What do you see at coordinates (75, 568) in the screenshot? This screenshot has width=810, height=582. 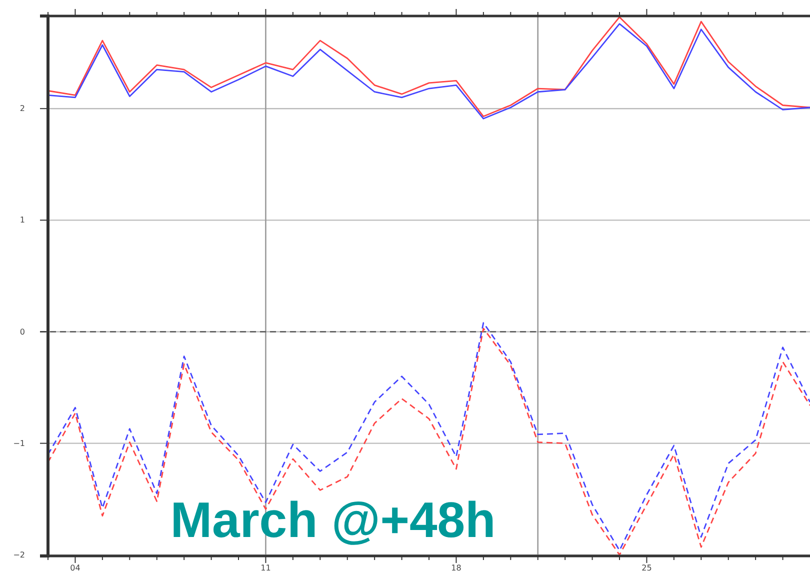 I see `x-tick-label: 04` at bounding box center [75, 568].